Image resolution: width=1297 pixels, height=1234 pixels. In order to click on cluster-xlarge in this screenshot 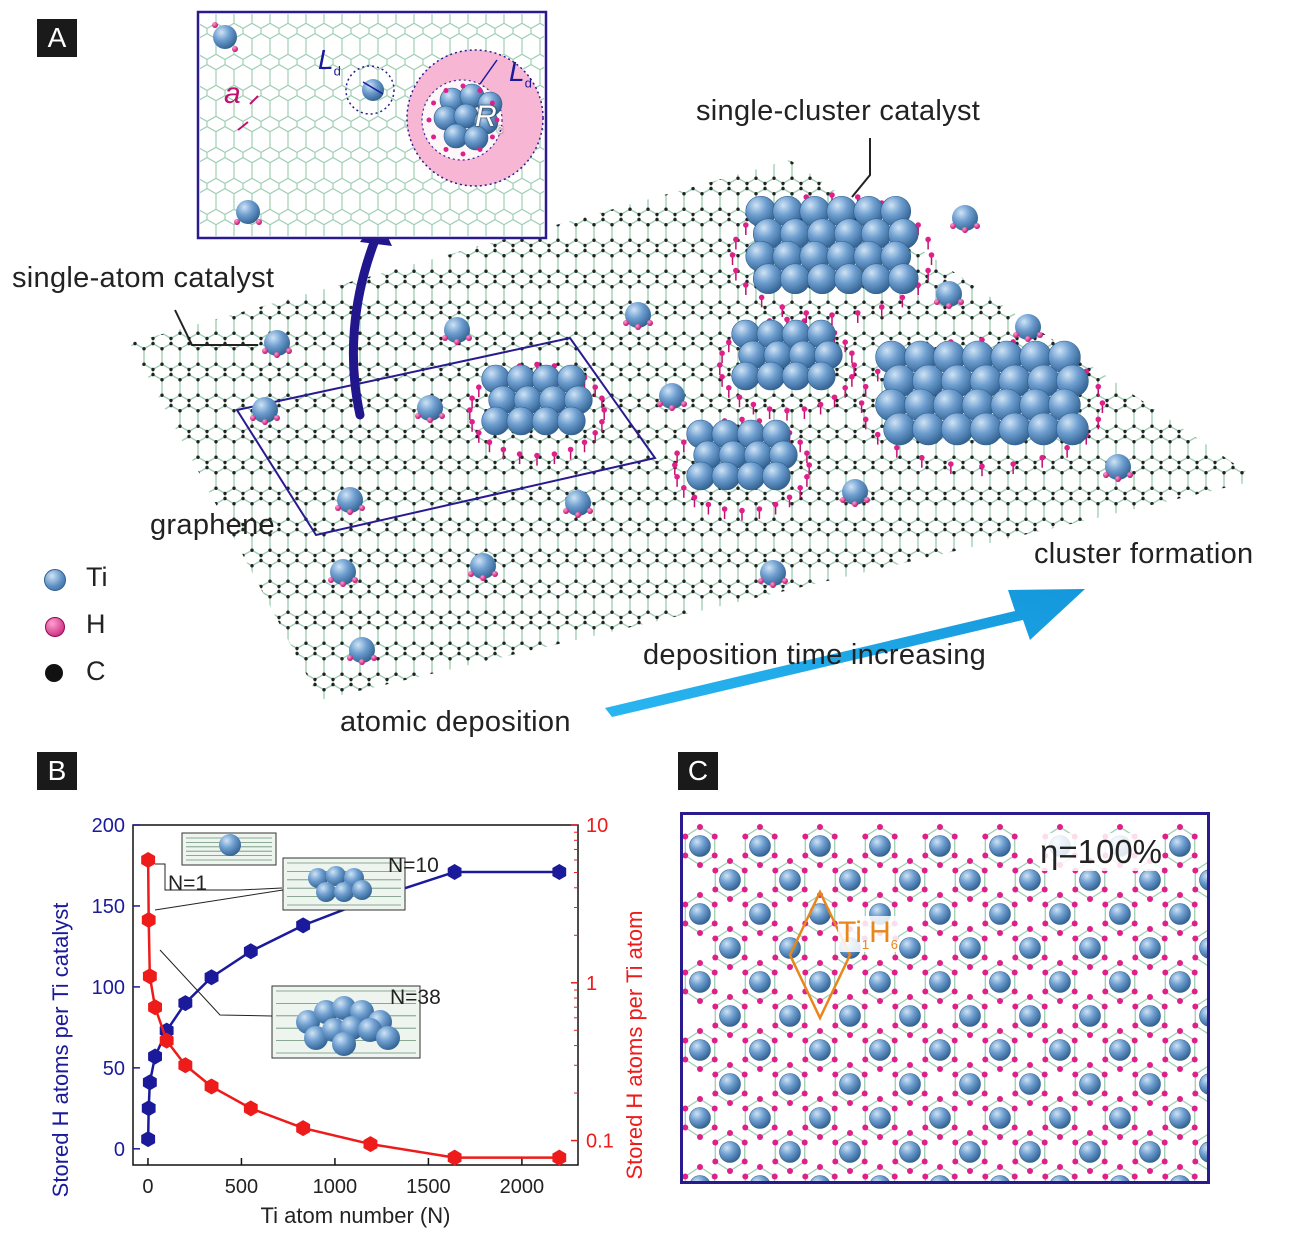, I will do `click(982, 407)`.